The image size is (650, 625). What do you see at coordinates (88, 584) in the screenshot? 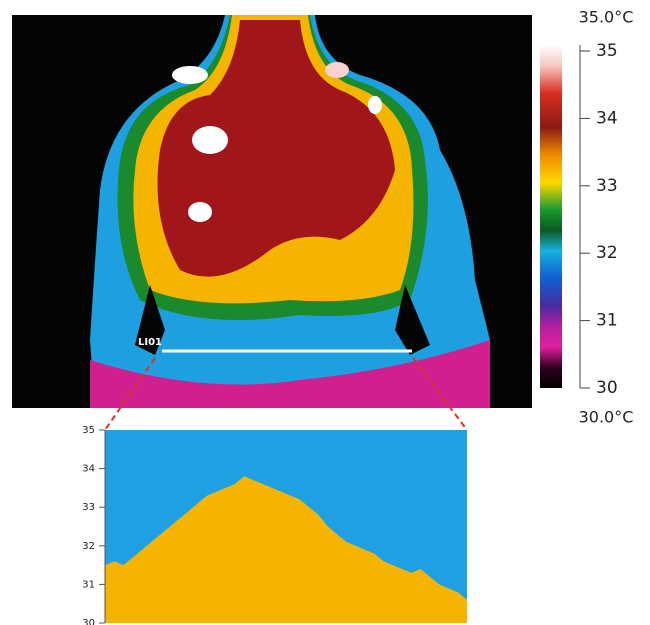
I see `y-tick-label: 31` at bounding box center [88, 584].